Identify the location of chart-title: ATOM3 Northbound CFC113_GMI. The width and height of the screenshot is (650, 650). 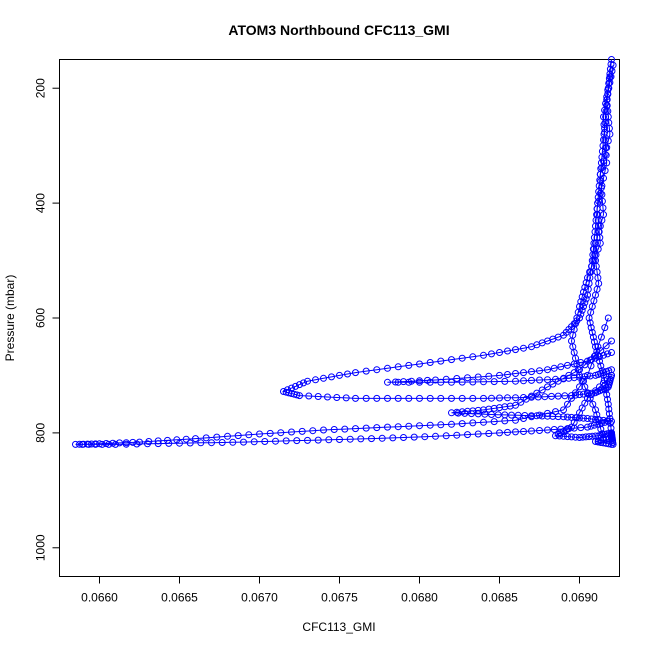
(338, 30).